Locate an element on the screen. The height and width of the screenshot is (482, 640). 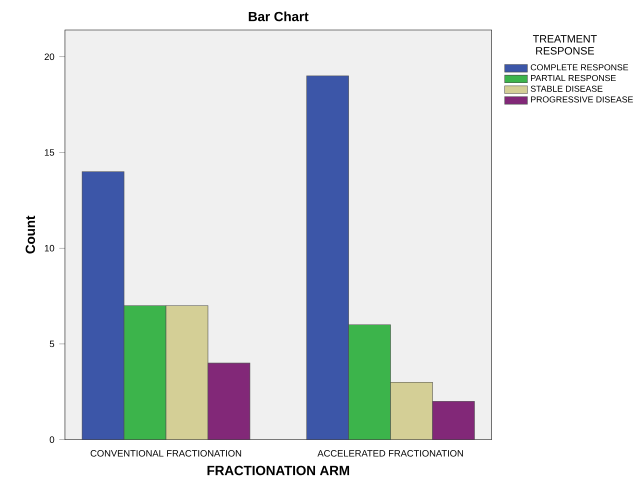
y-tick-label: 5 is located at coordinates (52, 344).